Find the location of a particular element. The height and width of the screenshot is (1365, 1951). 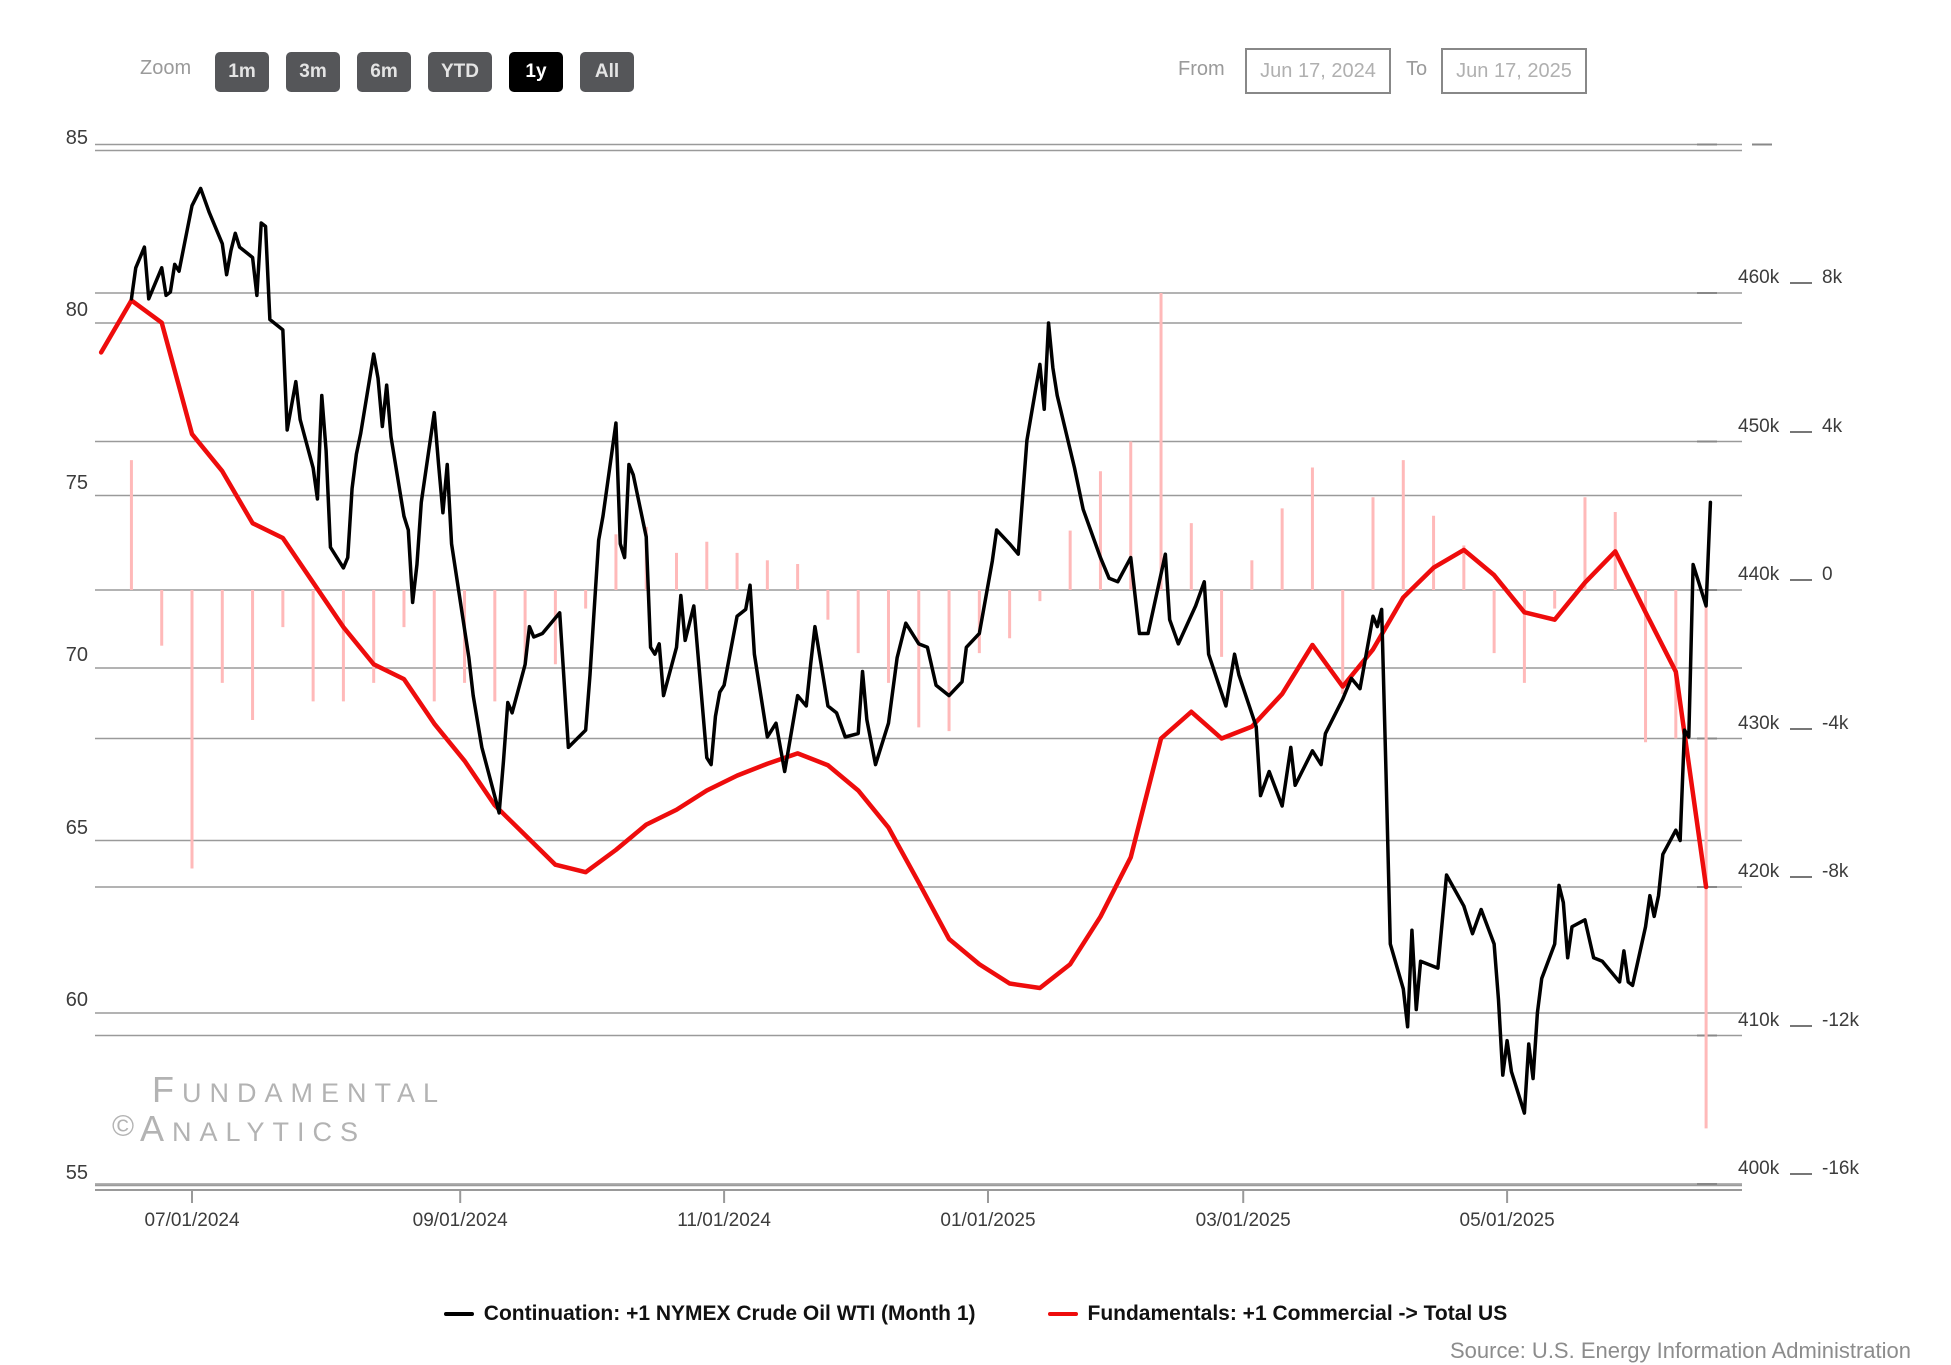

to-date-input is located at coordinates (1514, 71).